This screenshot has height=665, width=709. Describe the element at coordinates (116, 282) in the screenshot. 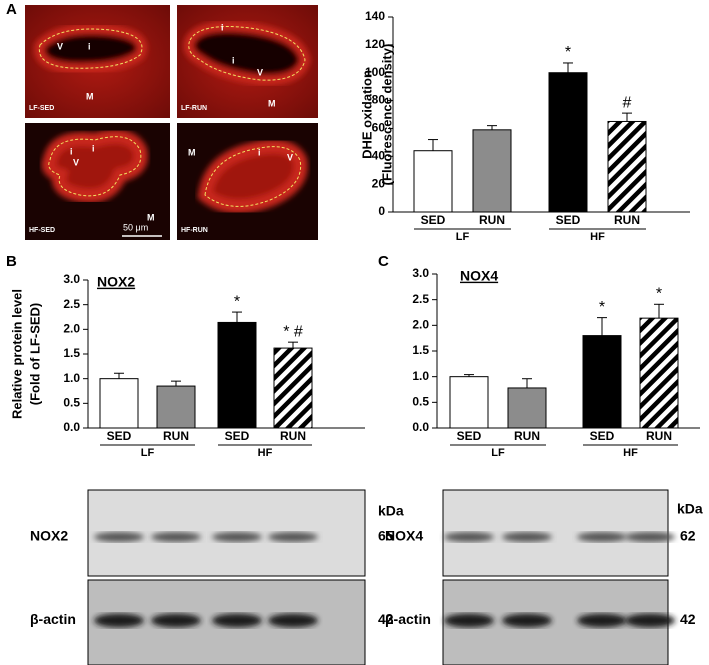

I see `chart-title: NOX2` at that location.